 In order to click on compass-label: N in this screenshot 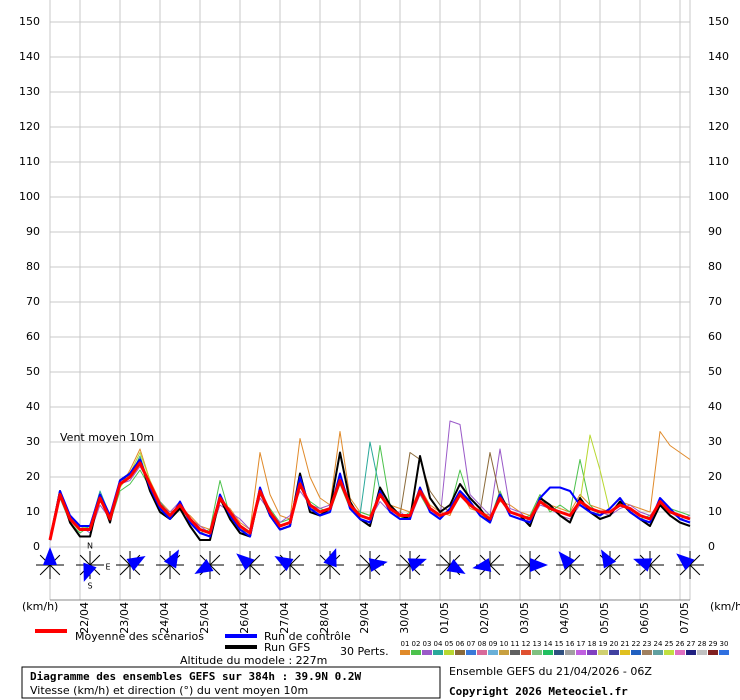, I will do `click(90, 546)`.